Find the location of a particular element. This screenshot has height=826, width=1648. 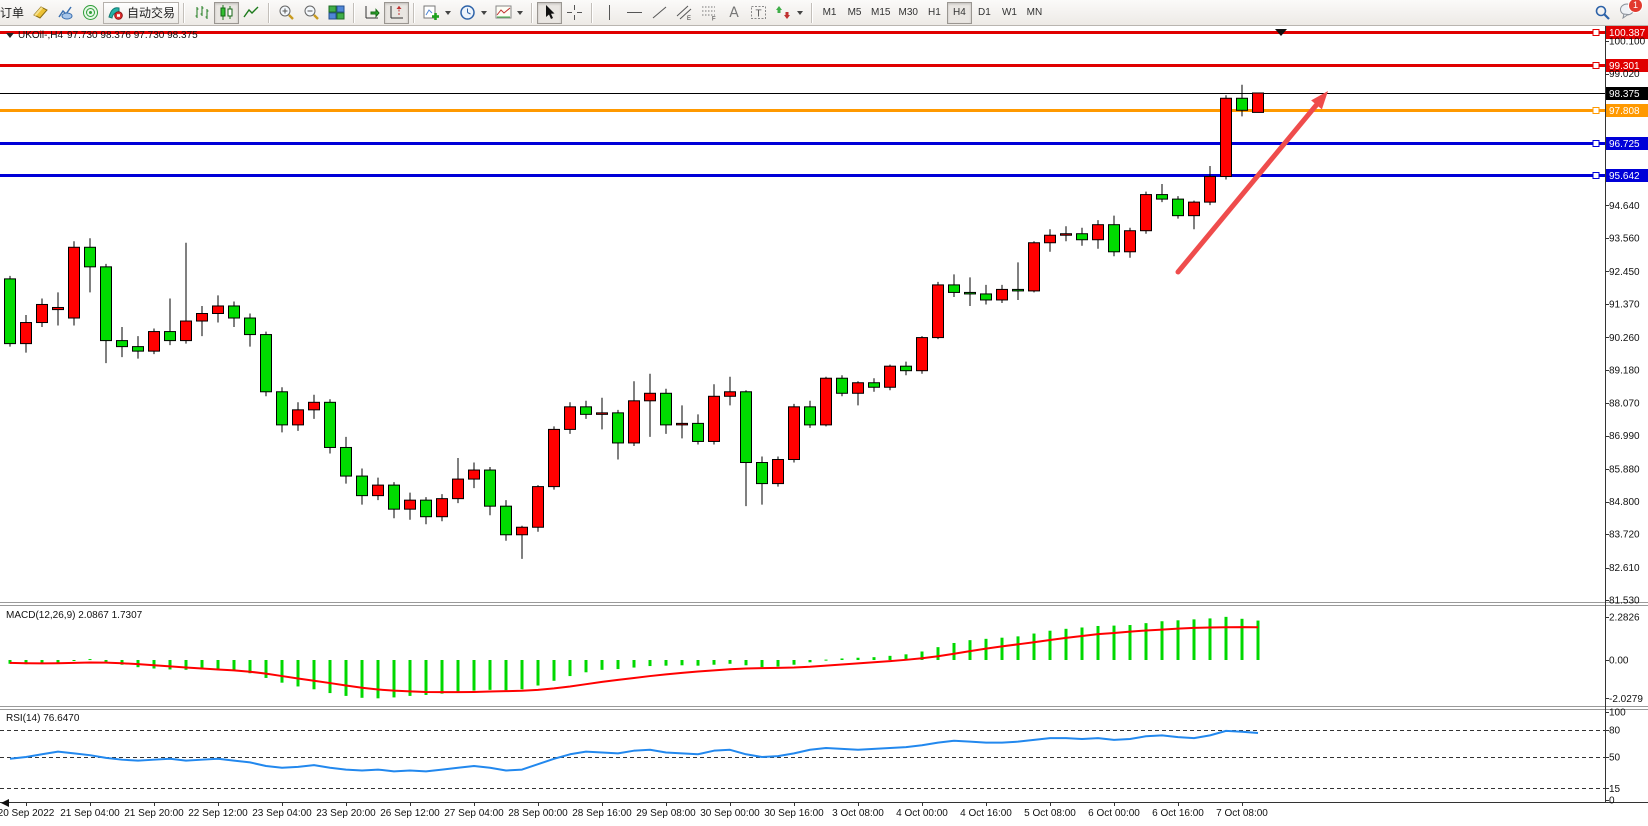

notification-badge: 1 is located at coordinates (1635, 6).